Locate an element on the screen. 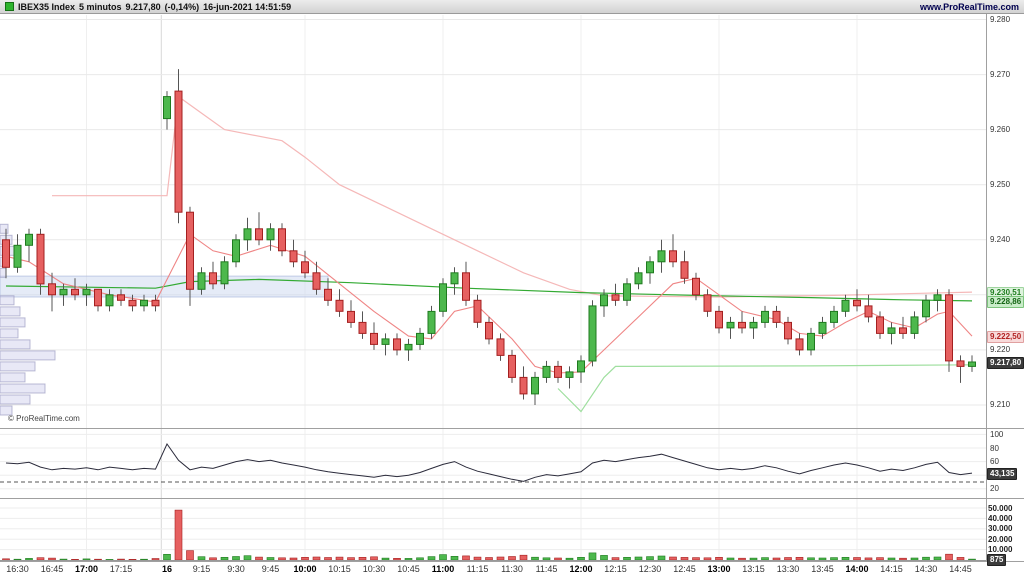  time-label: 12:15 is located at coordinates (615, 569).